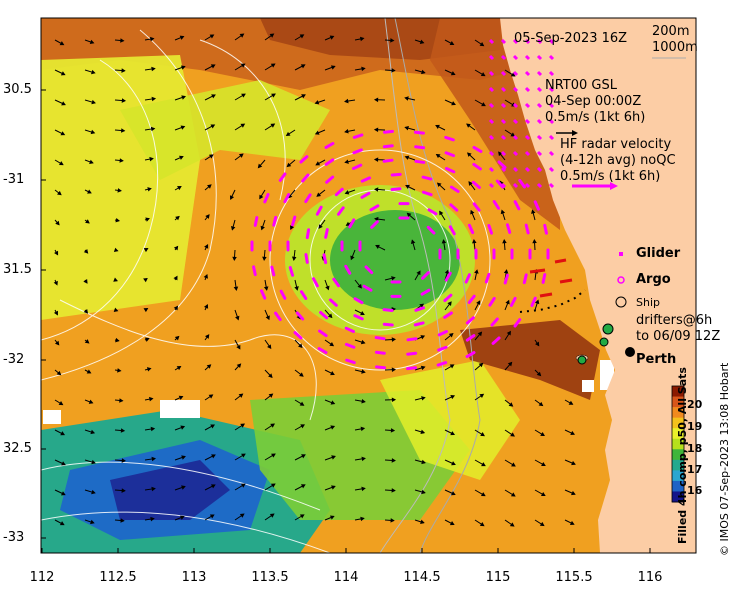 This screenshot has width=740, height=592. I want to click on legend-drifters-line2: to 06/09 12Z, so click(678, 336).